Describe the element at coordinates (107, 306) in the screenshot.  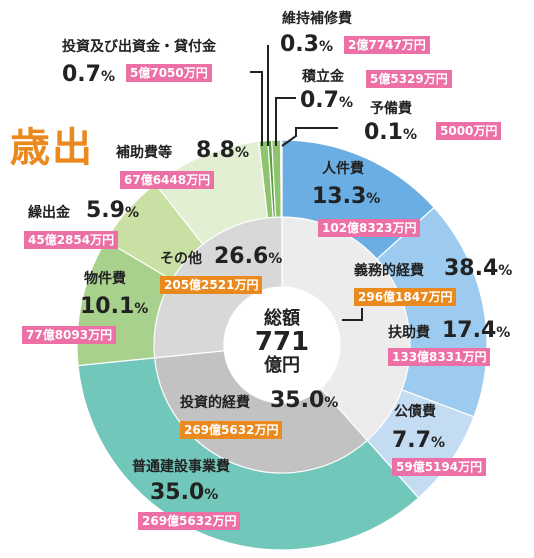
I see `label-bukkenhi-percent-value: 10.1` at that location.